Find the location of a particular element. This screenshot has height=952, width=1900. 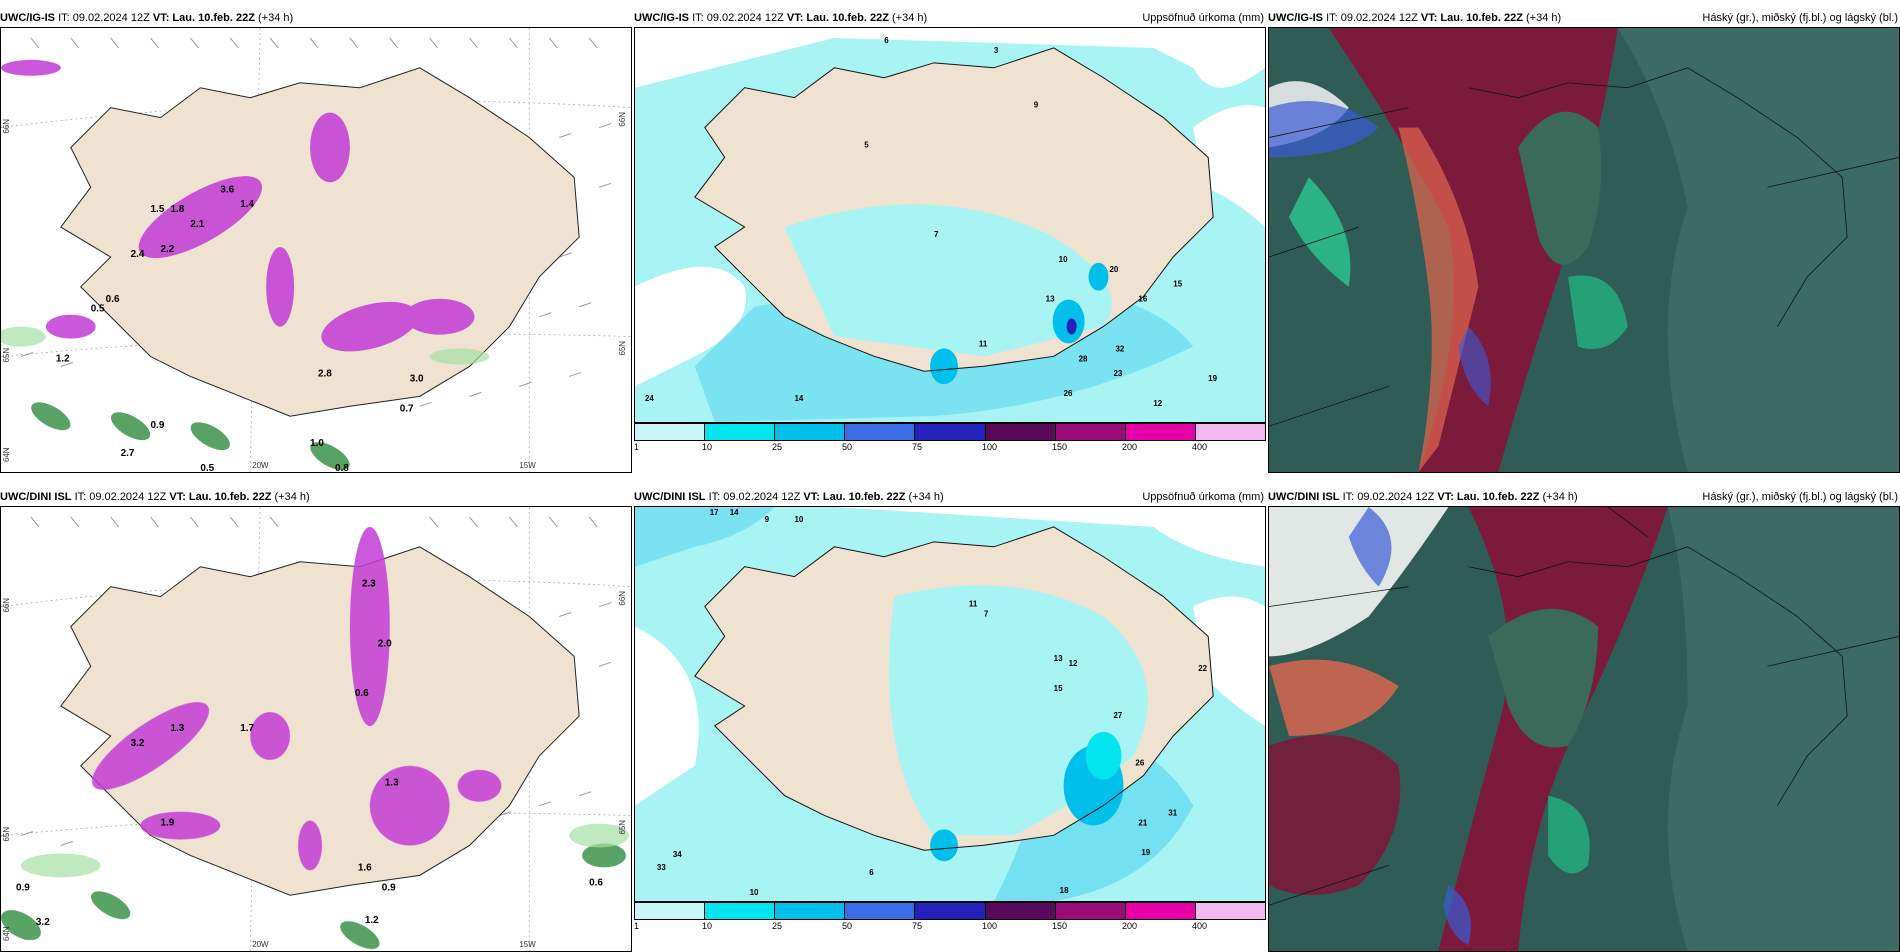

accum-label: 14 is located at coordinates (734, 512).